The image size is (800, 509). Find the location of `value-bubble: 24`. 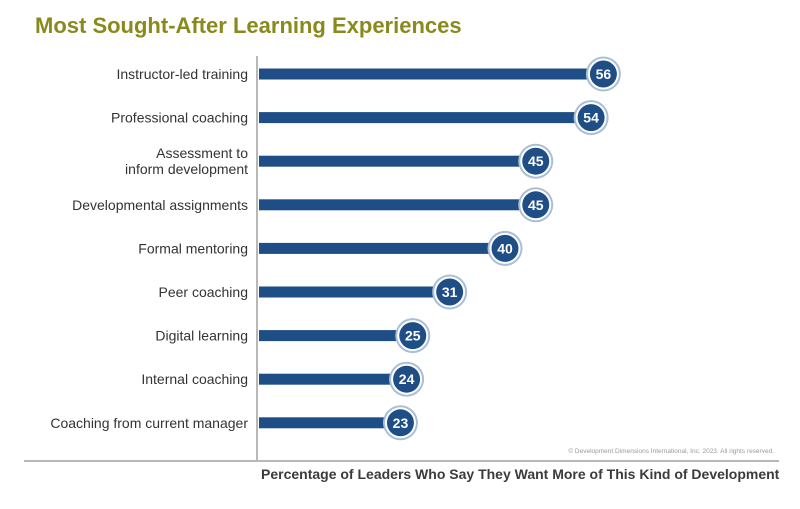

value-bubble: 24 is located at coordinates (407, 379).